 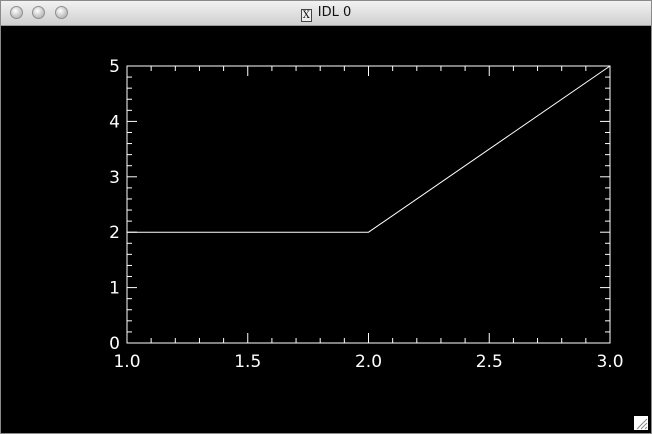 I want to click on window-title-text: IDL 0, so click(x=334, y=12).